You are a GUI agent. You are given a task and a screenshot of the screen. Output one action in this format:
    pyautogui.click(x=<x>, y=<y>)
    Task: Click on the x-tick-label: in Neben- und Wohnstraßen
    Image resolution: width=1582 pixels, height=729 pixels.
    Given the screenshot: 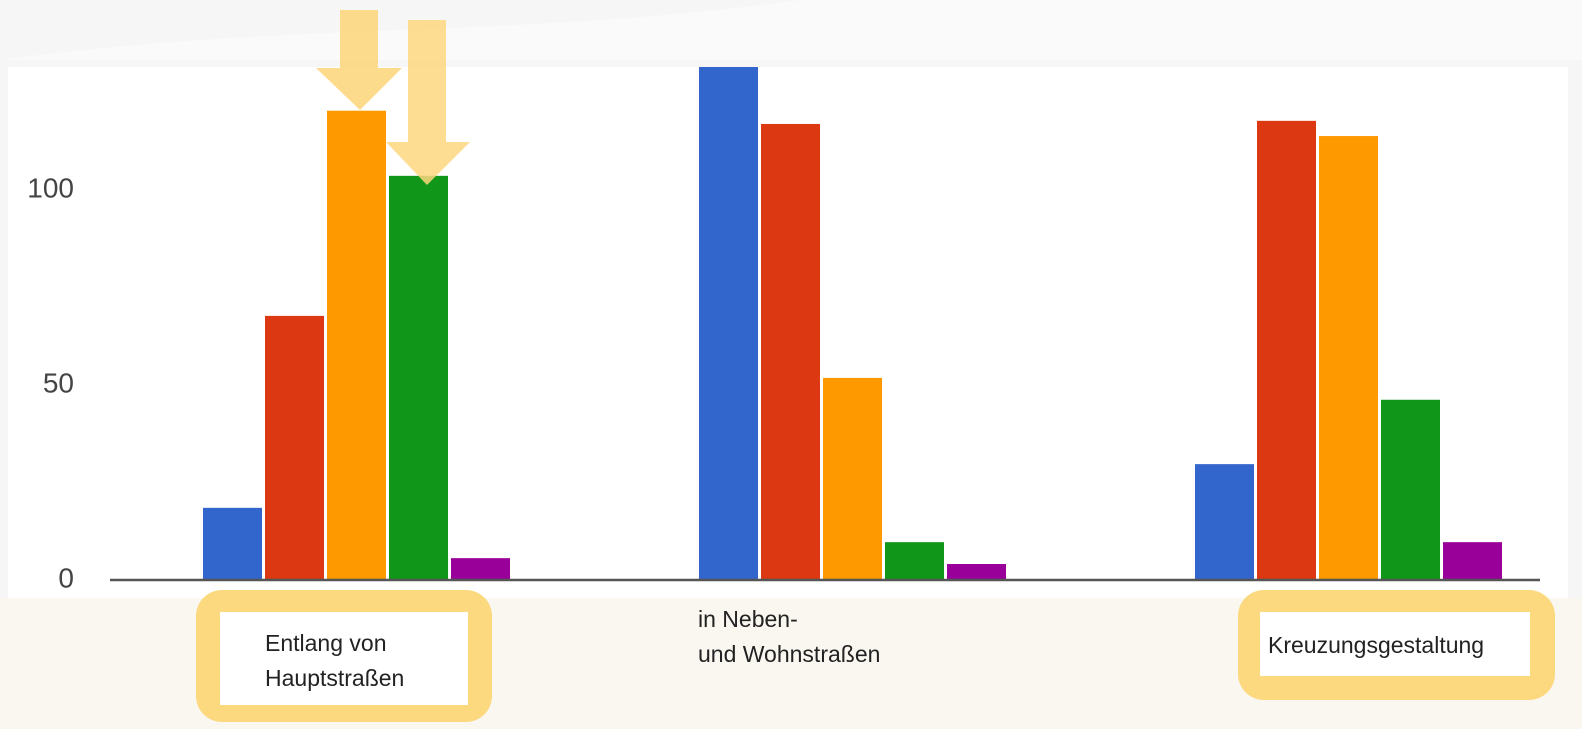 What is the action you would take?
    pyautogui.click(x=789, y=636)
    